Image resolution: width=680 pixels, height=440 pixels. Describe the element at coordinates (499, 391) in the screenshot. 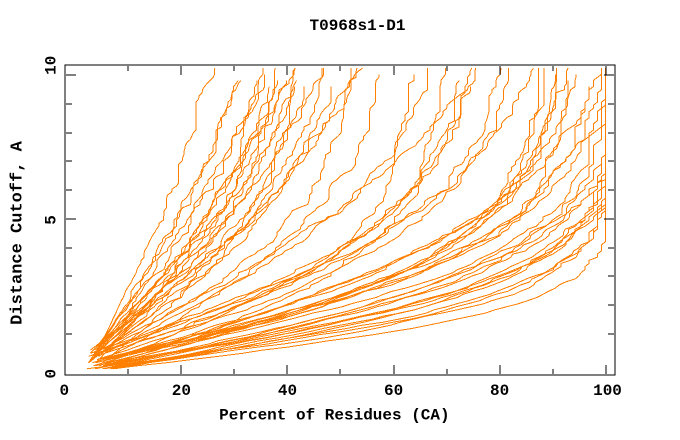

I see `svg-text: 80` at that location.